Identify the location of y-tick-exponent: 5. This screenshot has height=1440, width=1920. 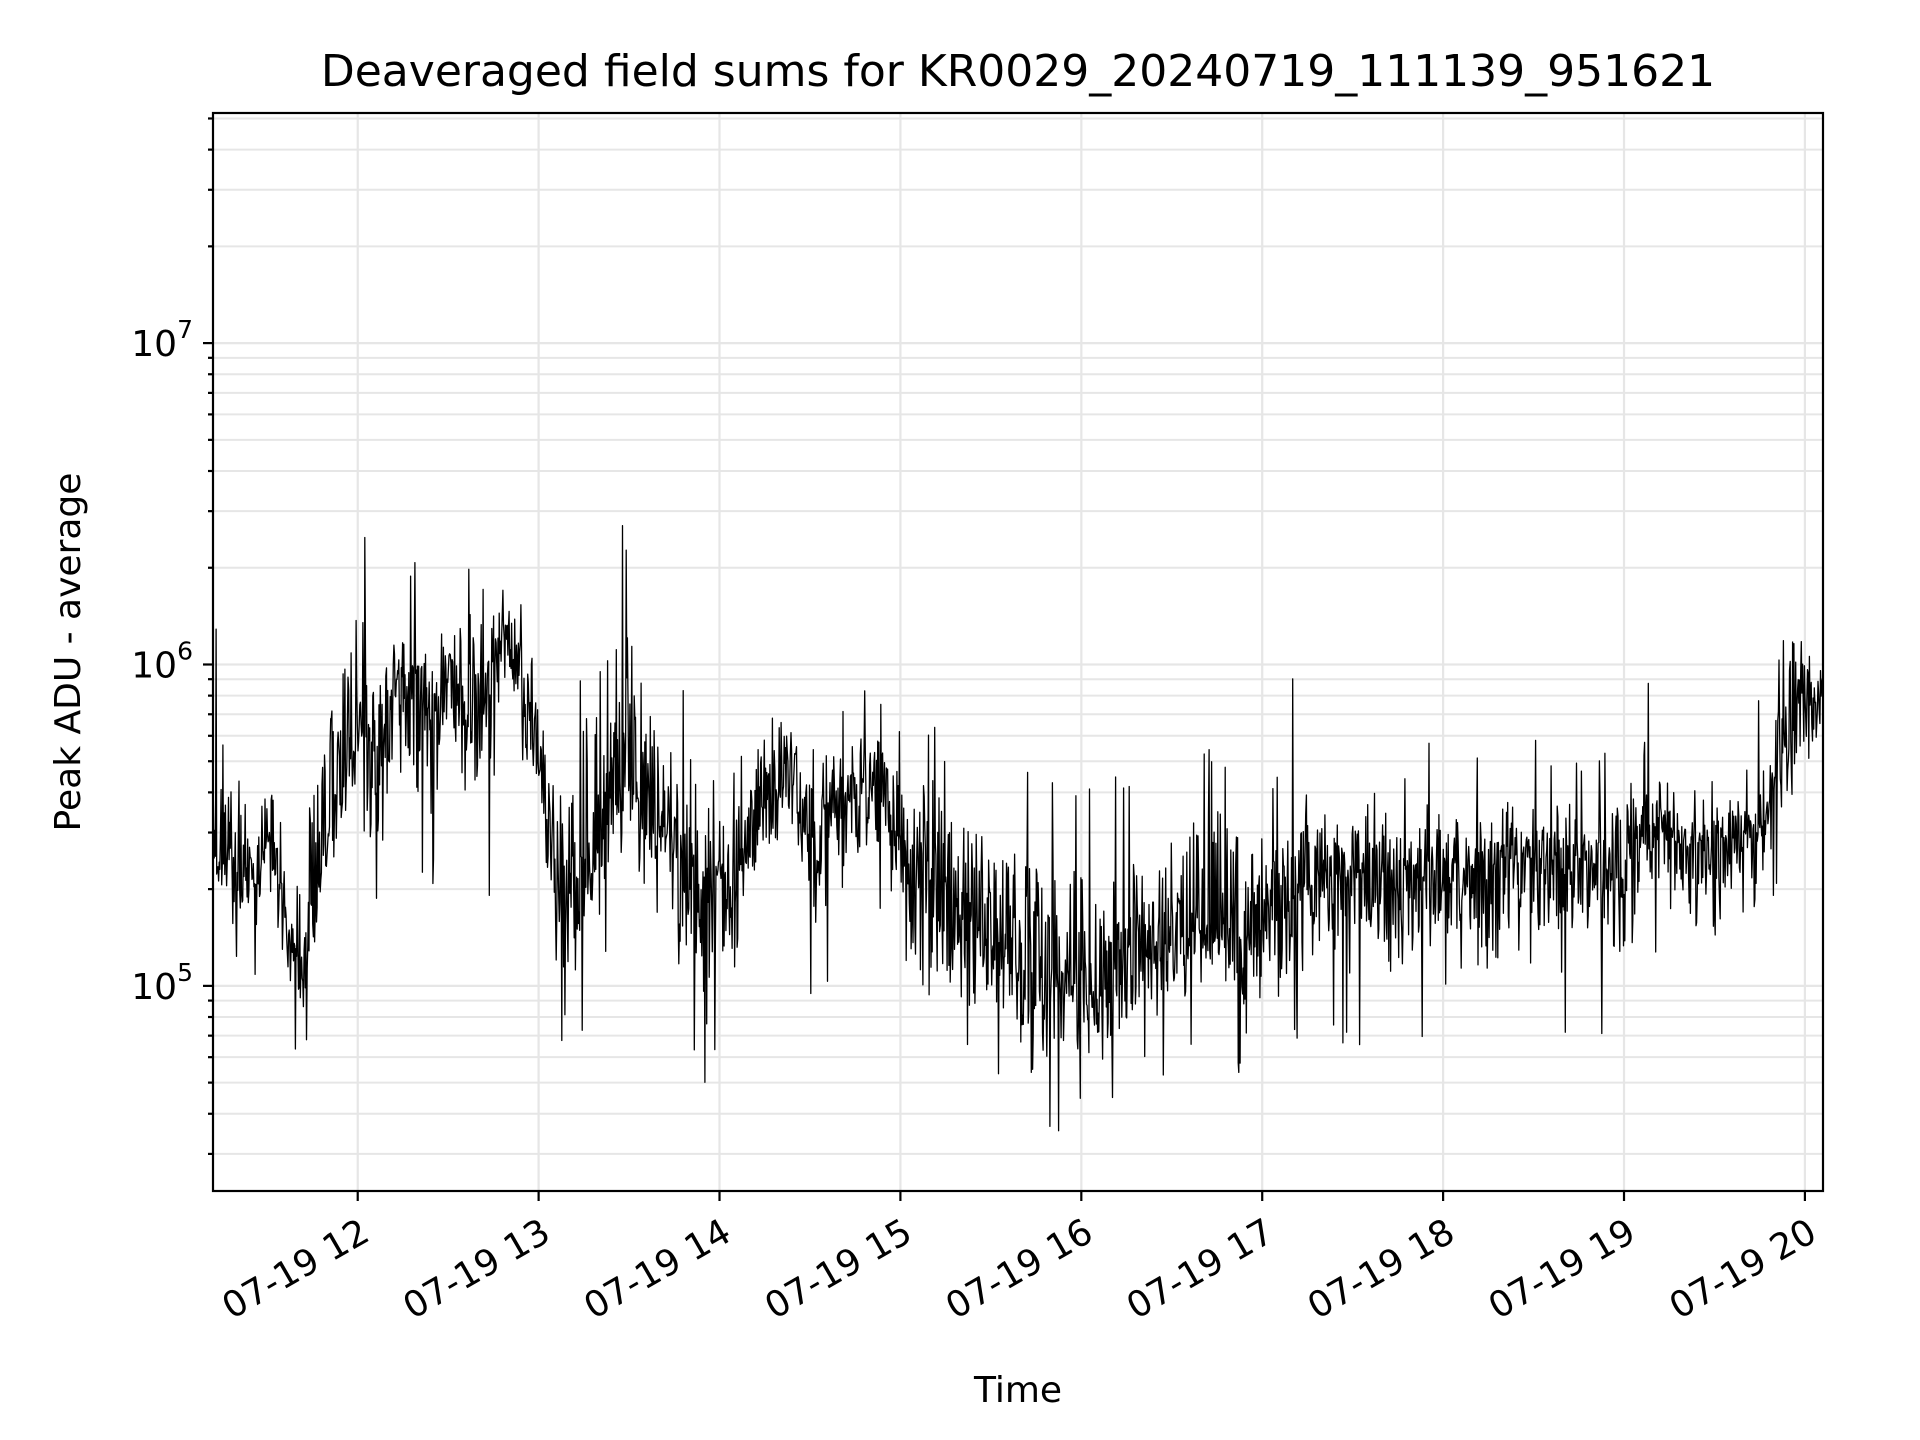
(185, 972).